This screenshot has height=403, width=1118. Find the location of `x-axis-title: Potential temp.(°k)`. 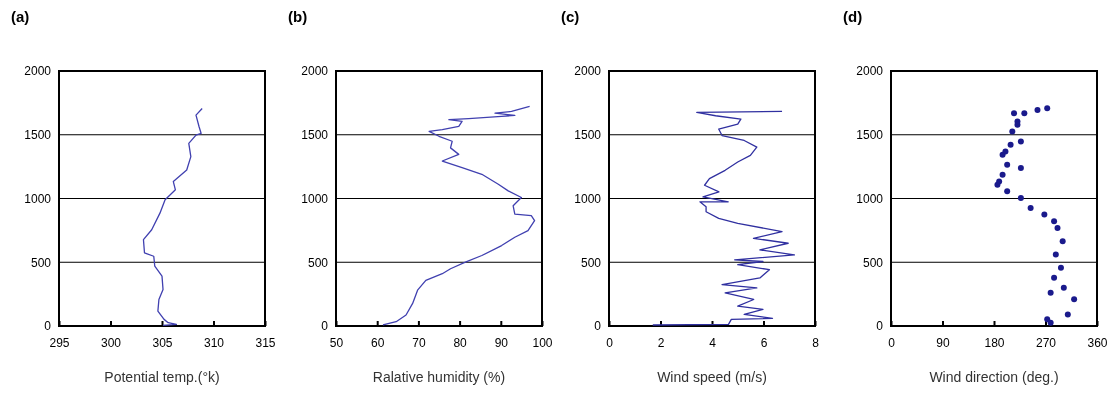

x-axis-title: Potential temp.(°k) is located at coordinates (162, 377).